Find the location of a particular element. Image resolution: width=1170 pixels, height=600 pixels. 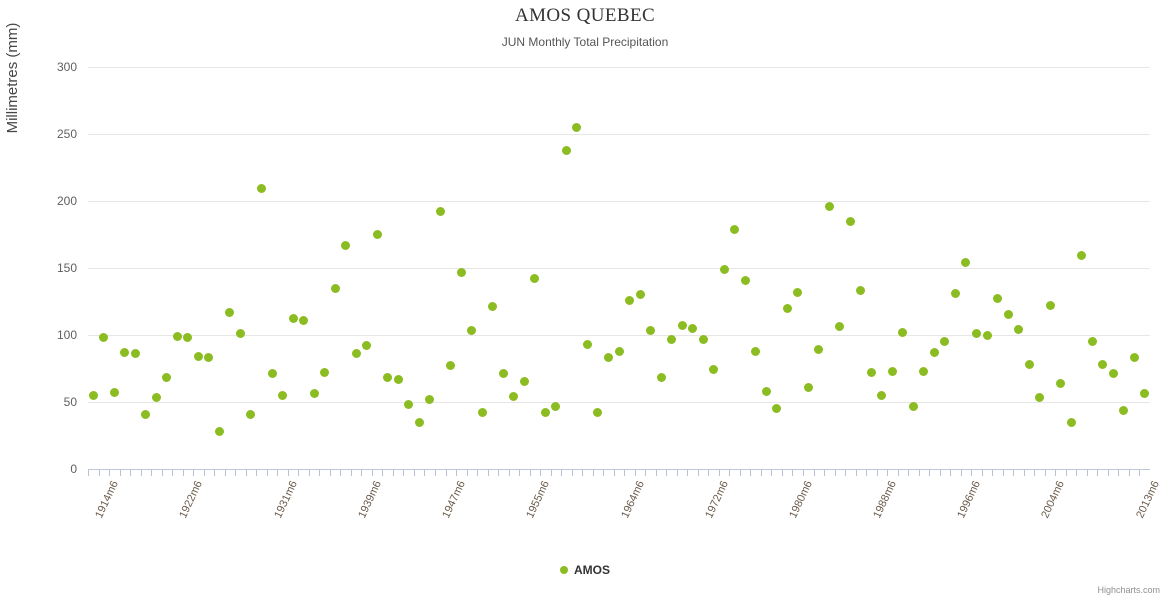

chart-legend: AMOS is located at coordinates (585, 569).